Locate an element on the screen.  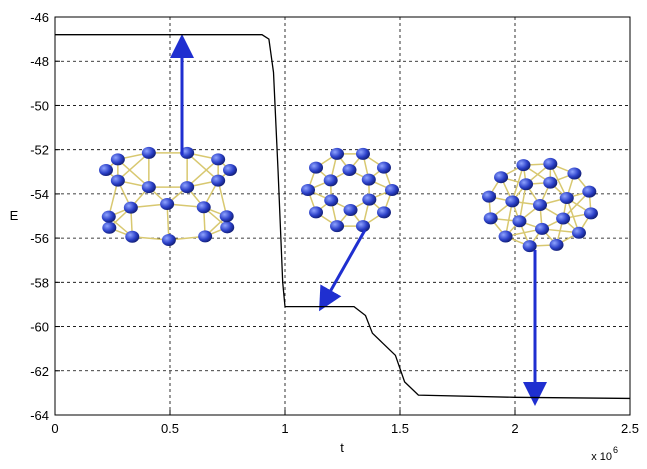
y-tick-label: -48 is located at coordinates (39, 61).